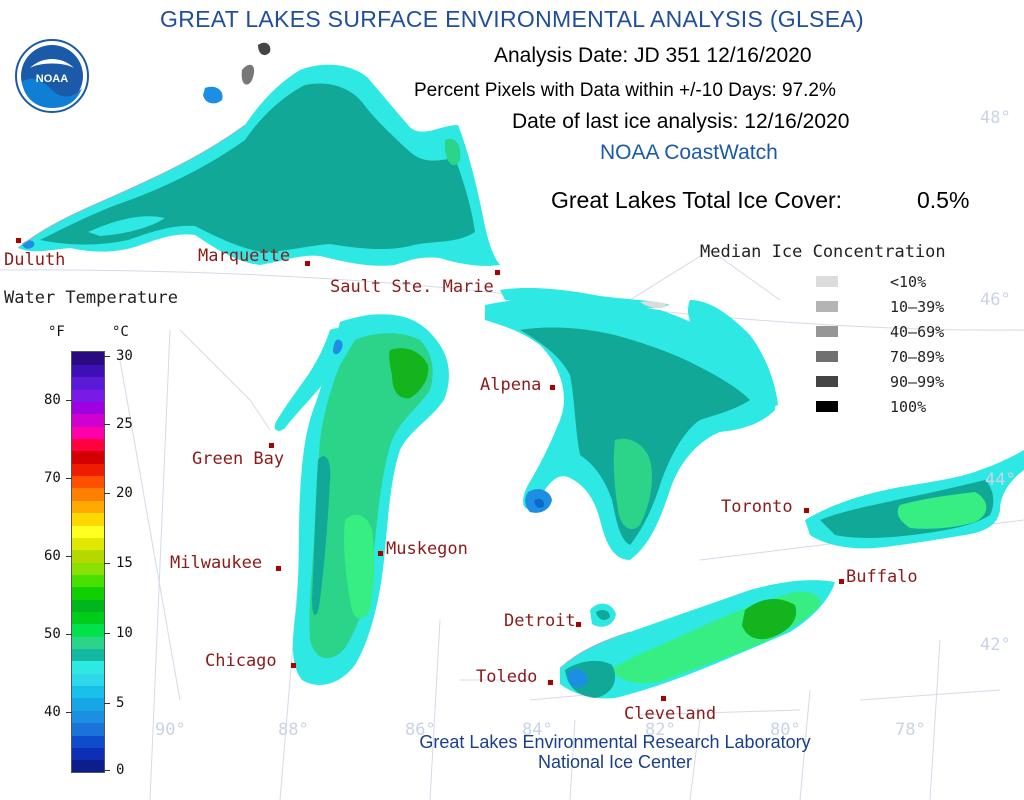  I want to click on ice-legend-label: 40–69%, so click(917, 332).